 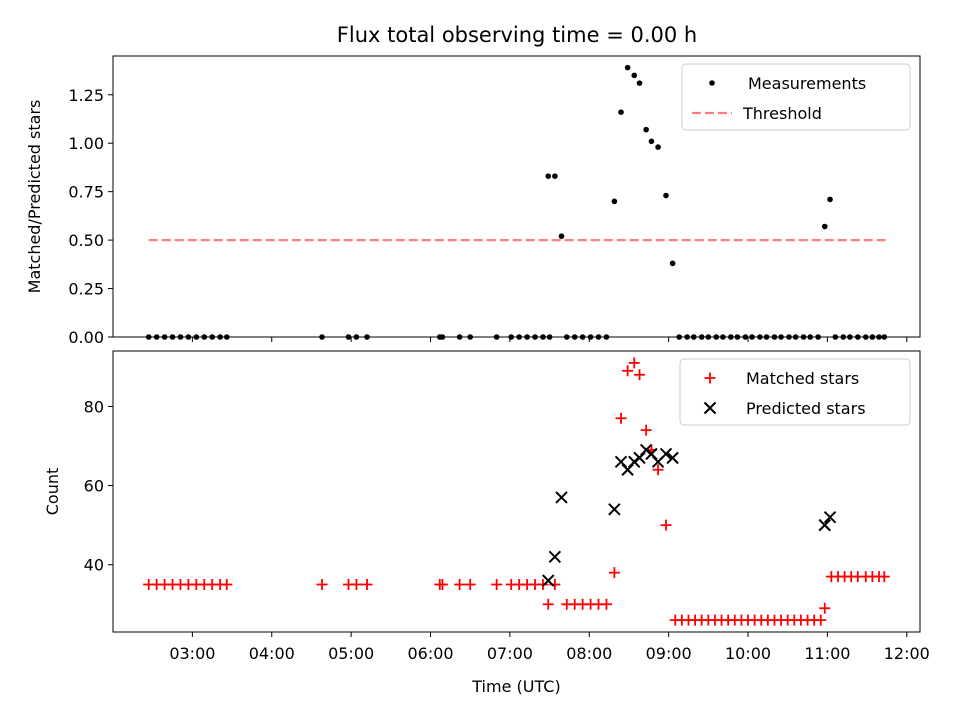 I want to click on x-tick-label: 03:00, so click(x=192, y=653).